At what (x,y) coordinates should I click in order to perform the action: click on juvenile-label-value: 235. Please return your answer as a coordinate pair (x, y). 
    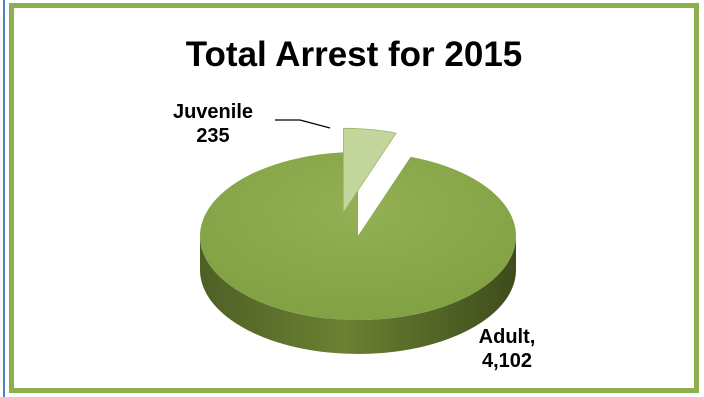
    Looking at the image, I should click on (213, 136).